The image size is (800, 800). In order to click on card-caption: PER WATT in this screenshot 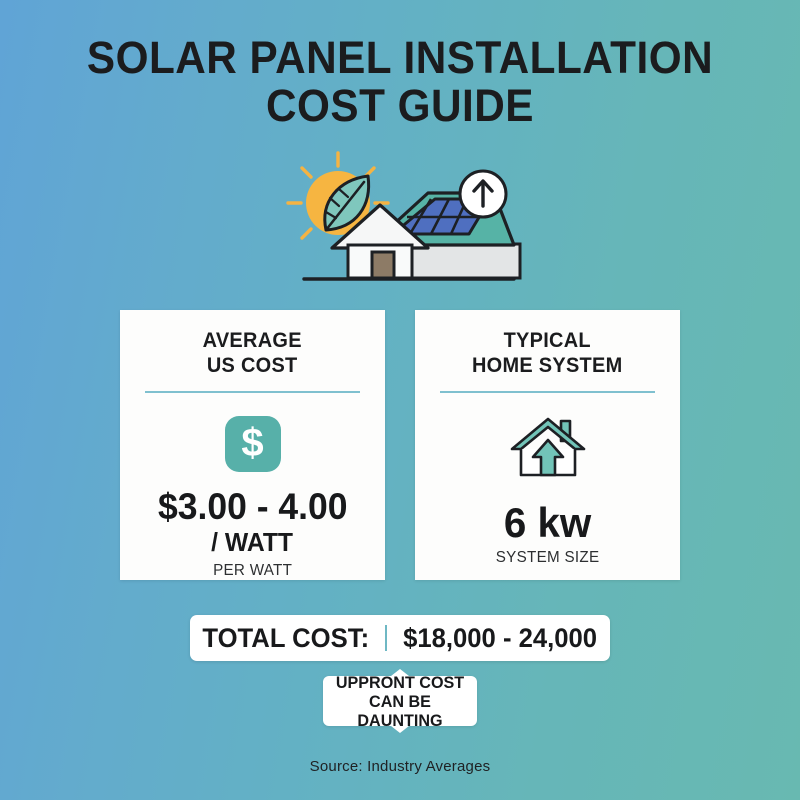, I will do `click(252, 570)`.